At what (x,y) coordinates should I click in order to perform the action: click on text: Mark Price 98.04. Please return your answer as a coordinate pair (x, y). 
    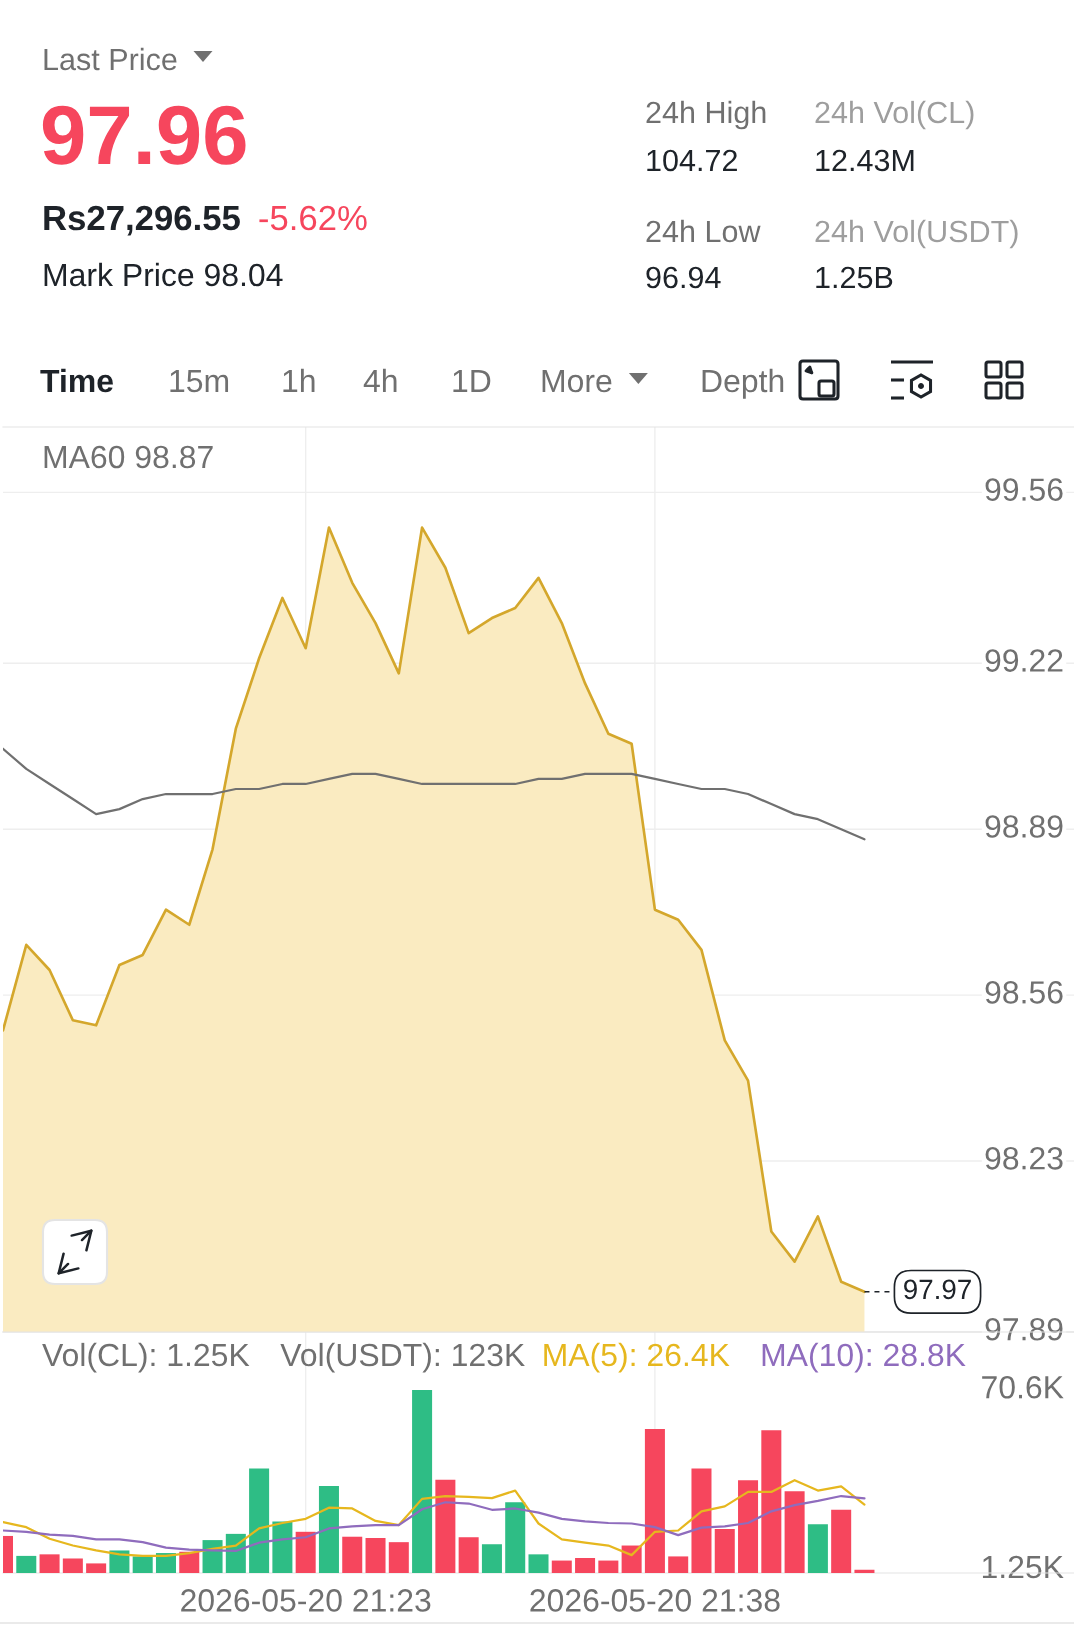
    Looking at the image, I should click on (163, 274).